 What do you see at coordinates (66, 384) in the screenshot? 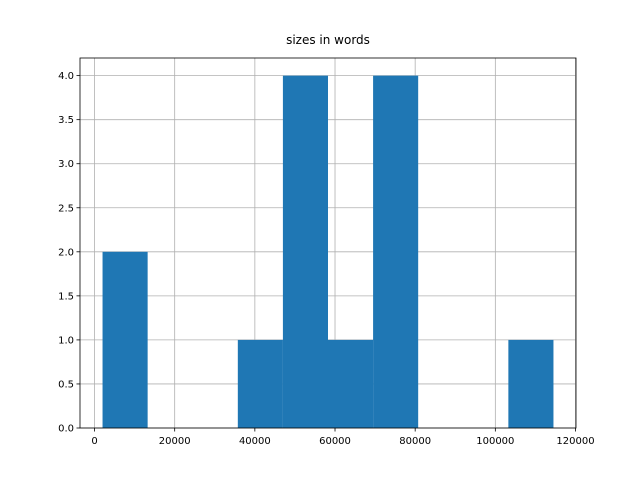
I see `y-tick-label: 0.5` at bounding box center [66, 384].